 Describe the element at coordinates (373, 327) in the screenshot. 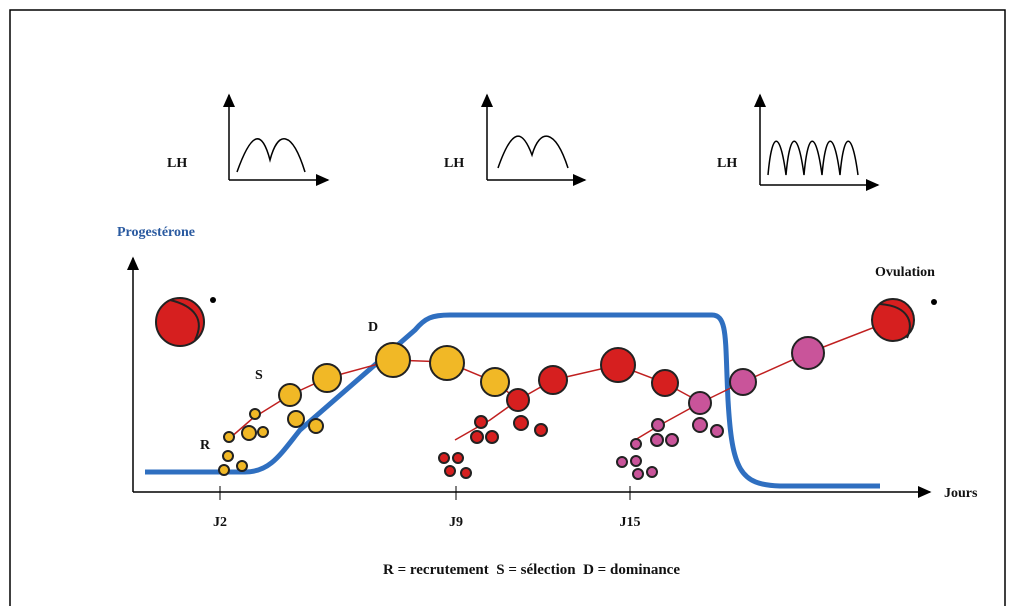

I see `annotation: D` at that location.